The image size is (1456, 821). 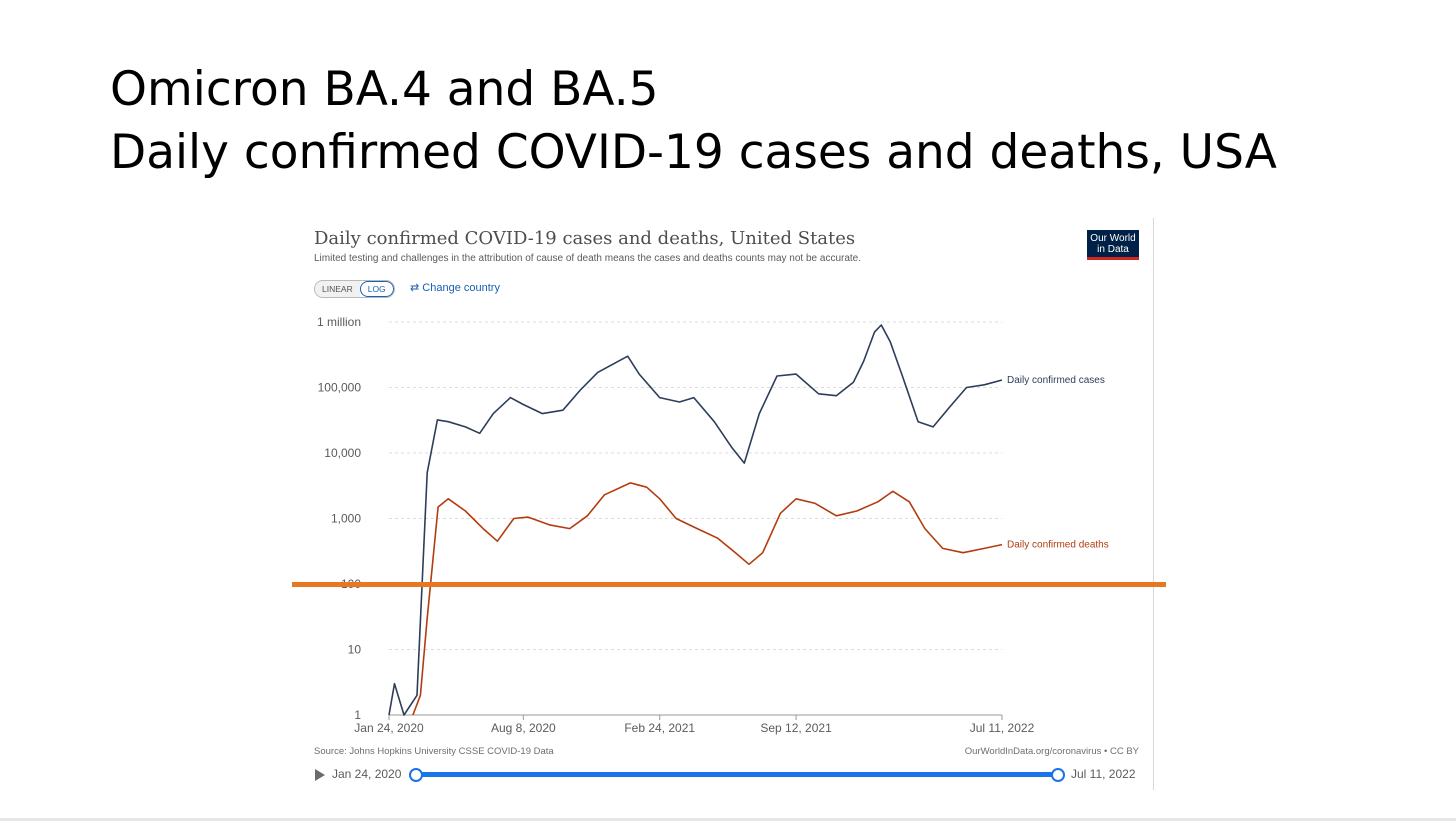 I want to click on y-tick-label: 100,000, so click(x=340, y=388).